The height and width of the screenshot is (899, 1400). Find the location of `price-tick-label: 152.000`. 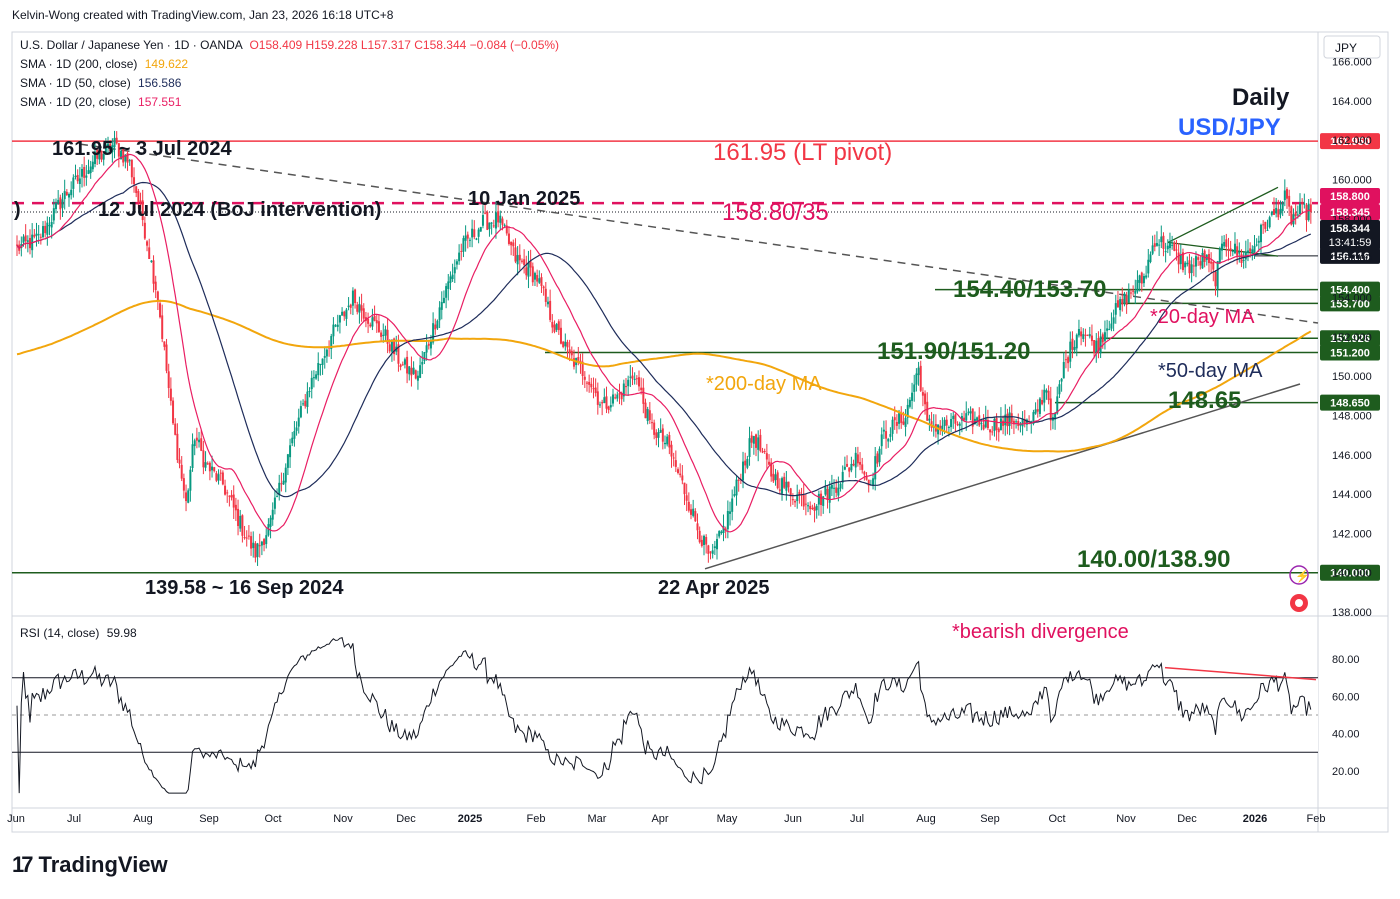

price-tick-label: 152.000 is located at coordinates (1352, 338).